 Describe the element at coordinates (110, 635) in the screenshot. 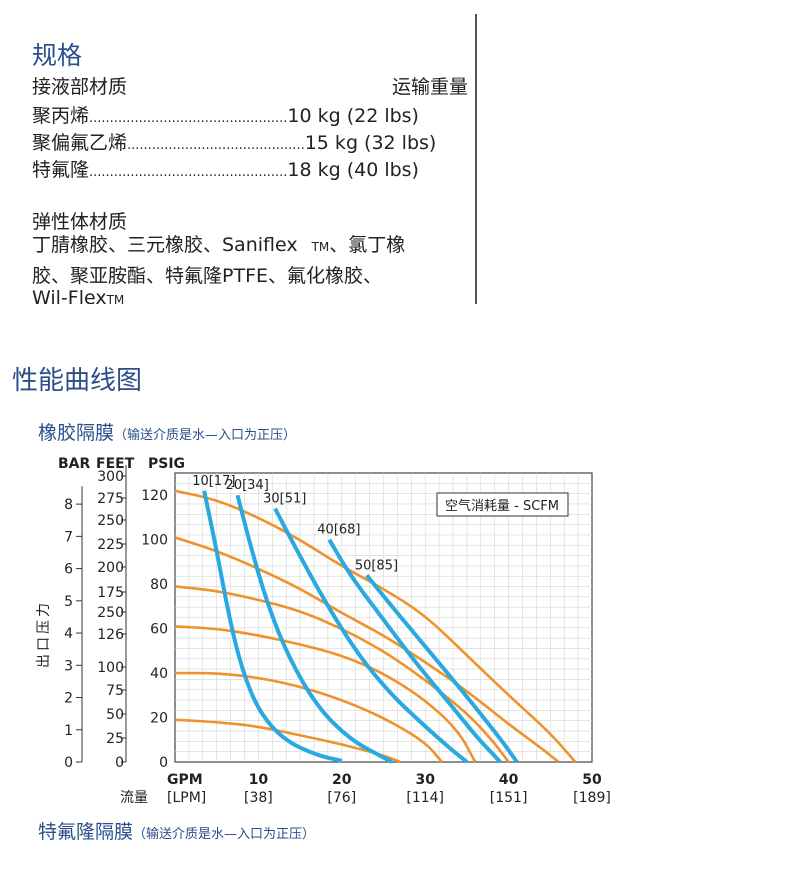

I see `feet-tick-label: 126` at that location.